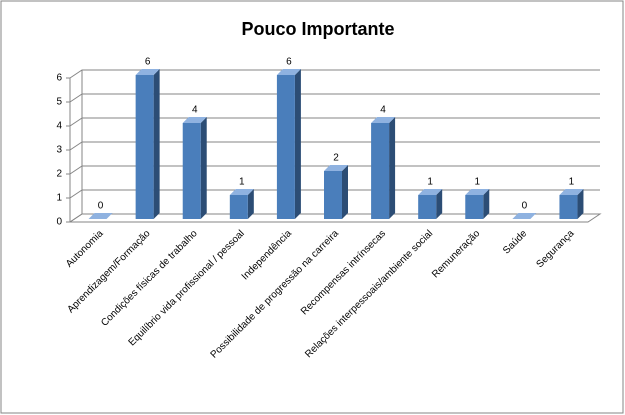 This screenshot has width=625, height=415. What do you see at coordinates (59, 174) in the screenshot?
I see `y-tick-label: 2` at bounding box center [59, 174].